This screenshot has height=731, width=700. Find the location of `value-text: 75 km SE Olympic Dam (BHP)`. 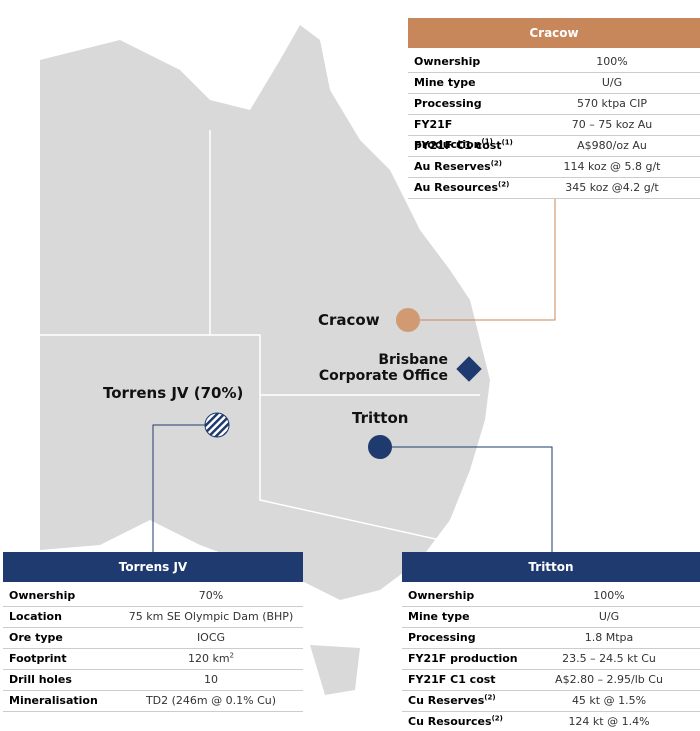

value-text: 75 km SE Olympic Dam (BHP) is located at coordinates (211, 616).